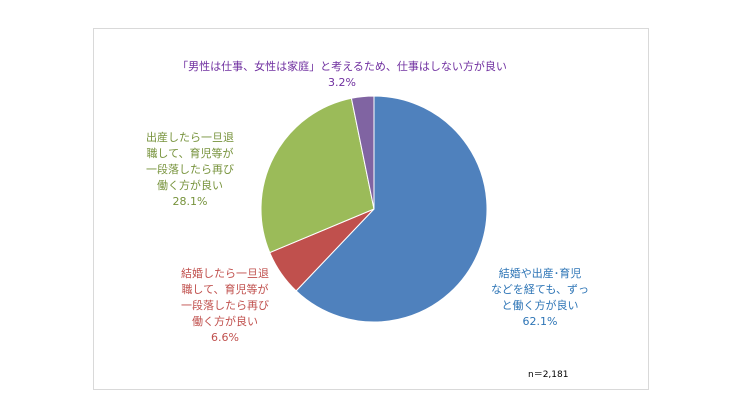 The image size is (740, 417). What do you see at coordinates (190, 153) in the screenshot?
I see `slice-label-childbirth-return-line-2: 職して、育児等が` at bounding box center [190, 153].